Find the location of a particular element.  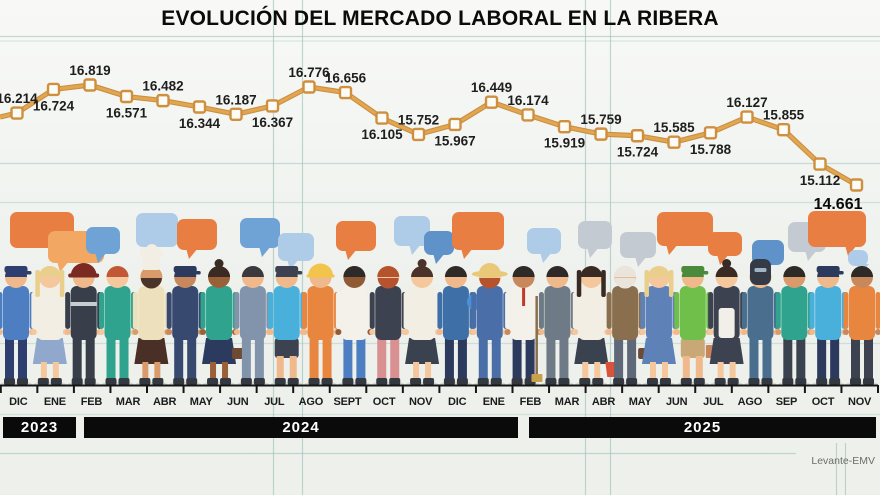

year-bar-2023: 2023 is located at coordinates (39, 427).